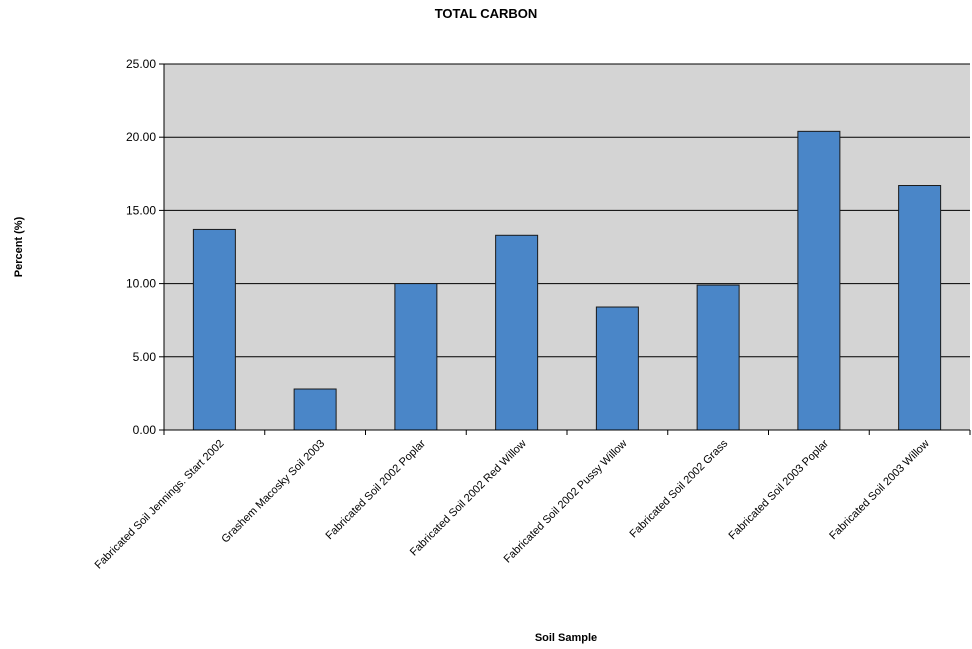 The width and height of the screenshot is (972, 649). What do you see at coordinates (779, 489) in the screenshot?
I see `x-category-label: Fabricated Soil 2003 Poplar` at bounding box center [779, 489].